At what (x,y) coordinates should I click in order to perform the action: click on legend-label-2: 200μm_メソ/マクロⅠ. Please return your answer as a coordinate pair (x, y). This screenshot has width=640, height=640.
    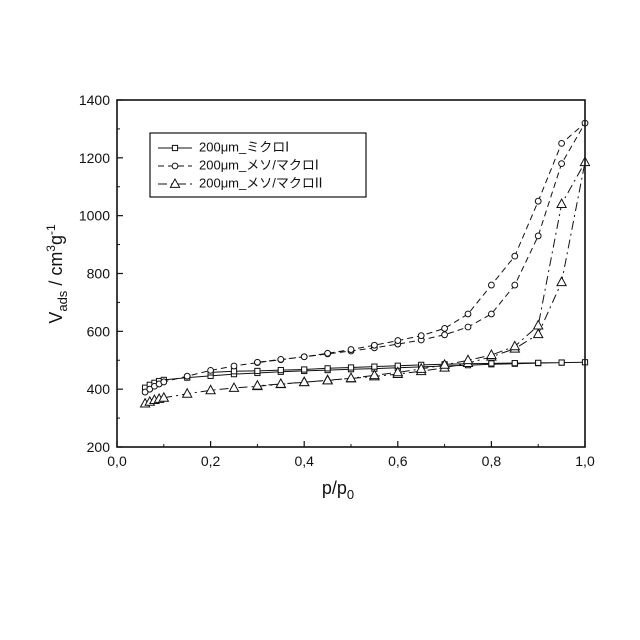
    Looking at the image, I should click on (259, 164).